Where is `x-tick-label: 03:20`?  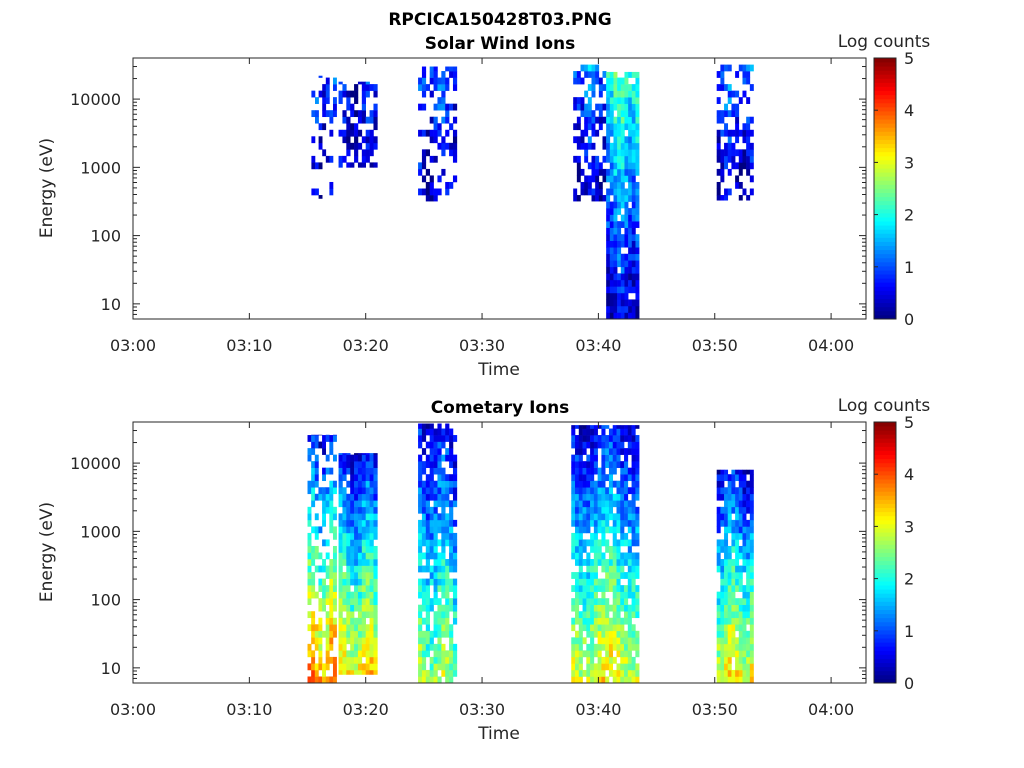 x-tick-label: 03:20 is located at coordinates (366, 709).